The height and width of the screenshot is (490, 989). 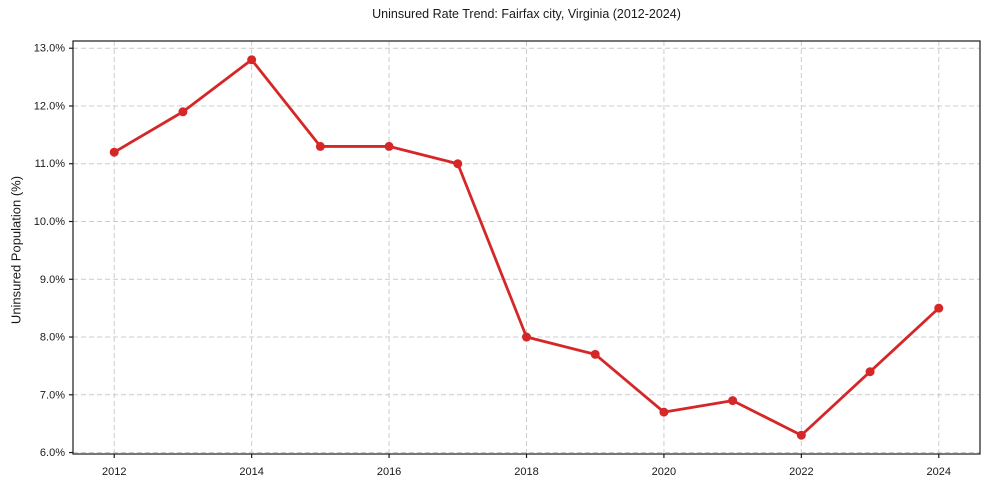 I want to click on x-tick-label: 2024, so click(x=939, y=472).